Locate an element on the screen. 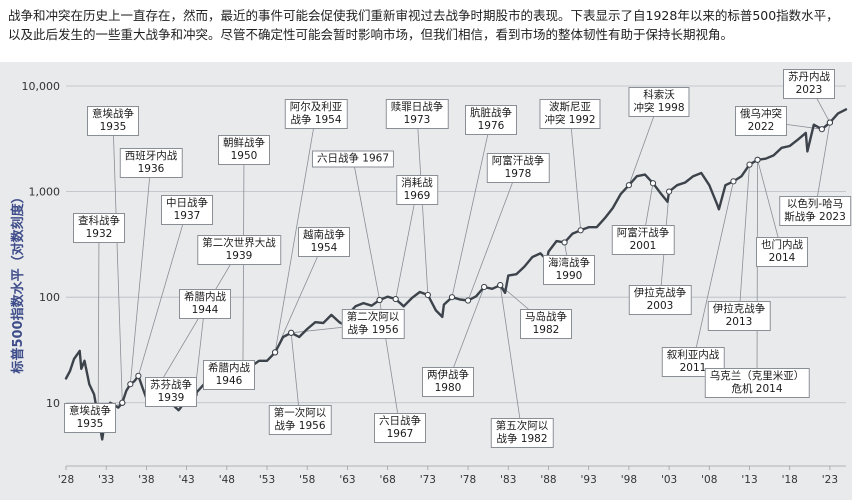 Image resolution: width=852 pixels, height=500 pixels. annotation-line: 希腊内战 is located at coordinates (205, 297).